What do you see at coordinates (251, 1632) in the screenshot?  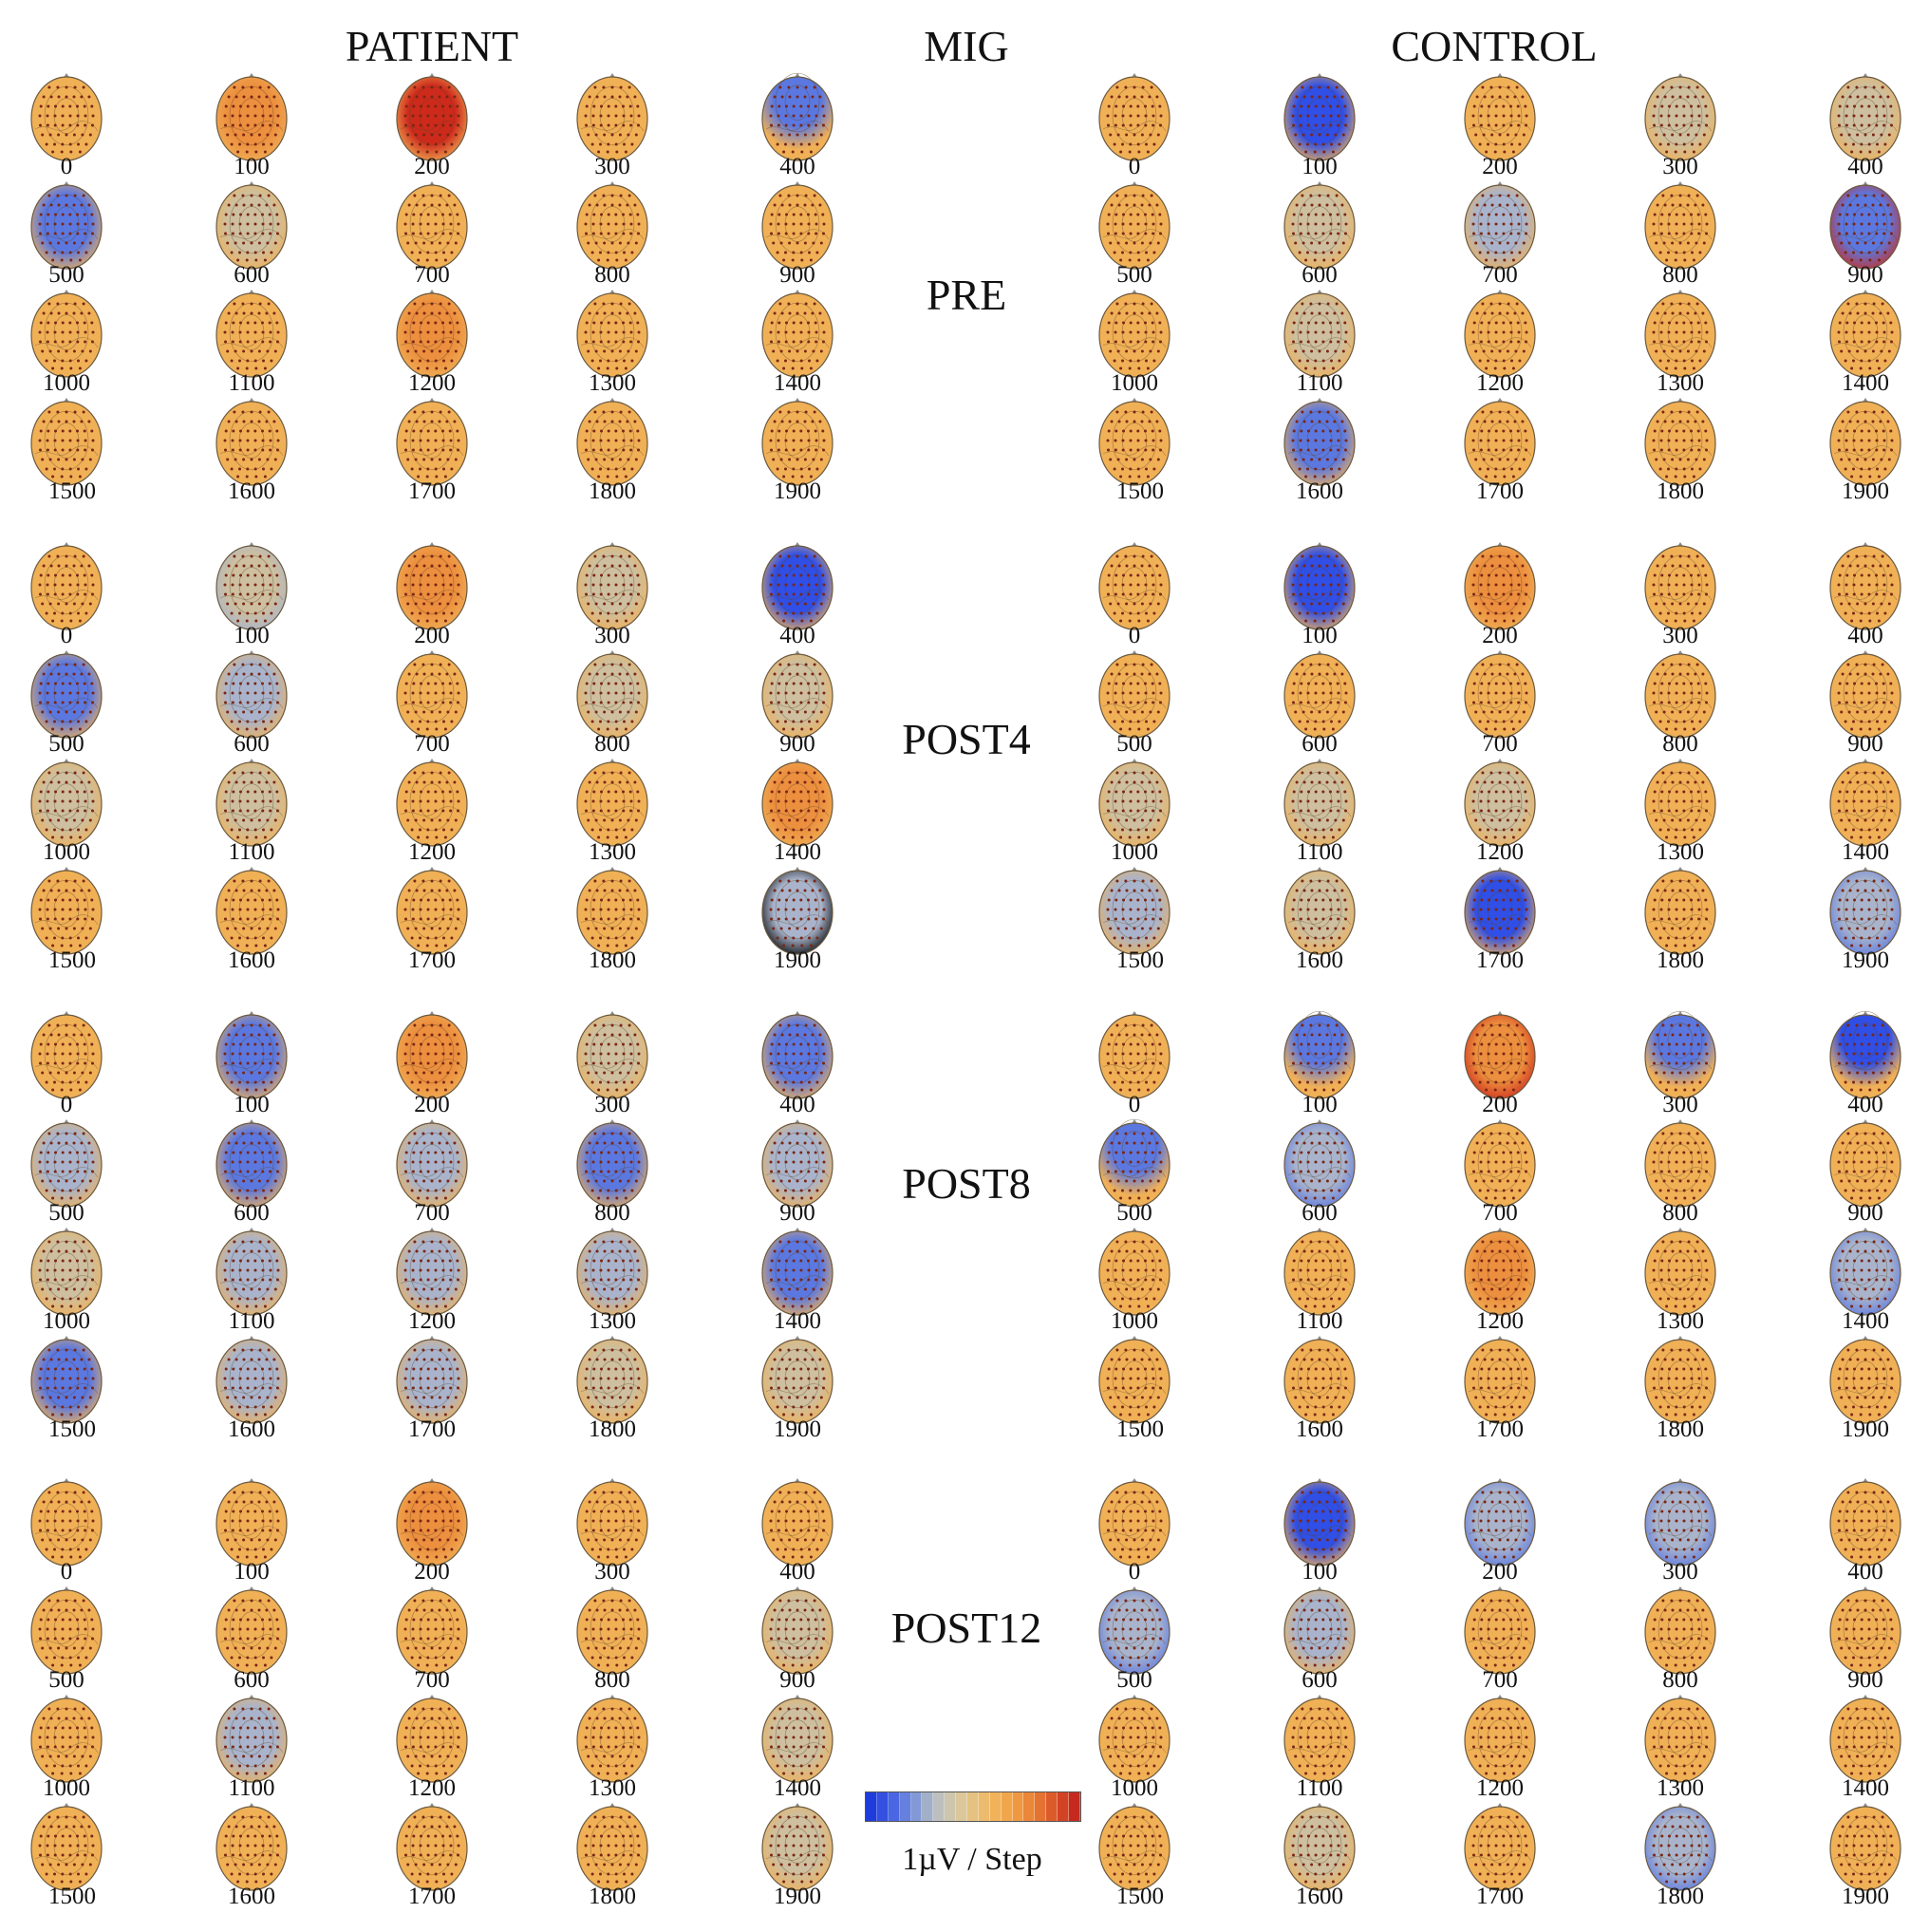 I see `scalp-map` at bounding box center [251, 1632].